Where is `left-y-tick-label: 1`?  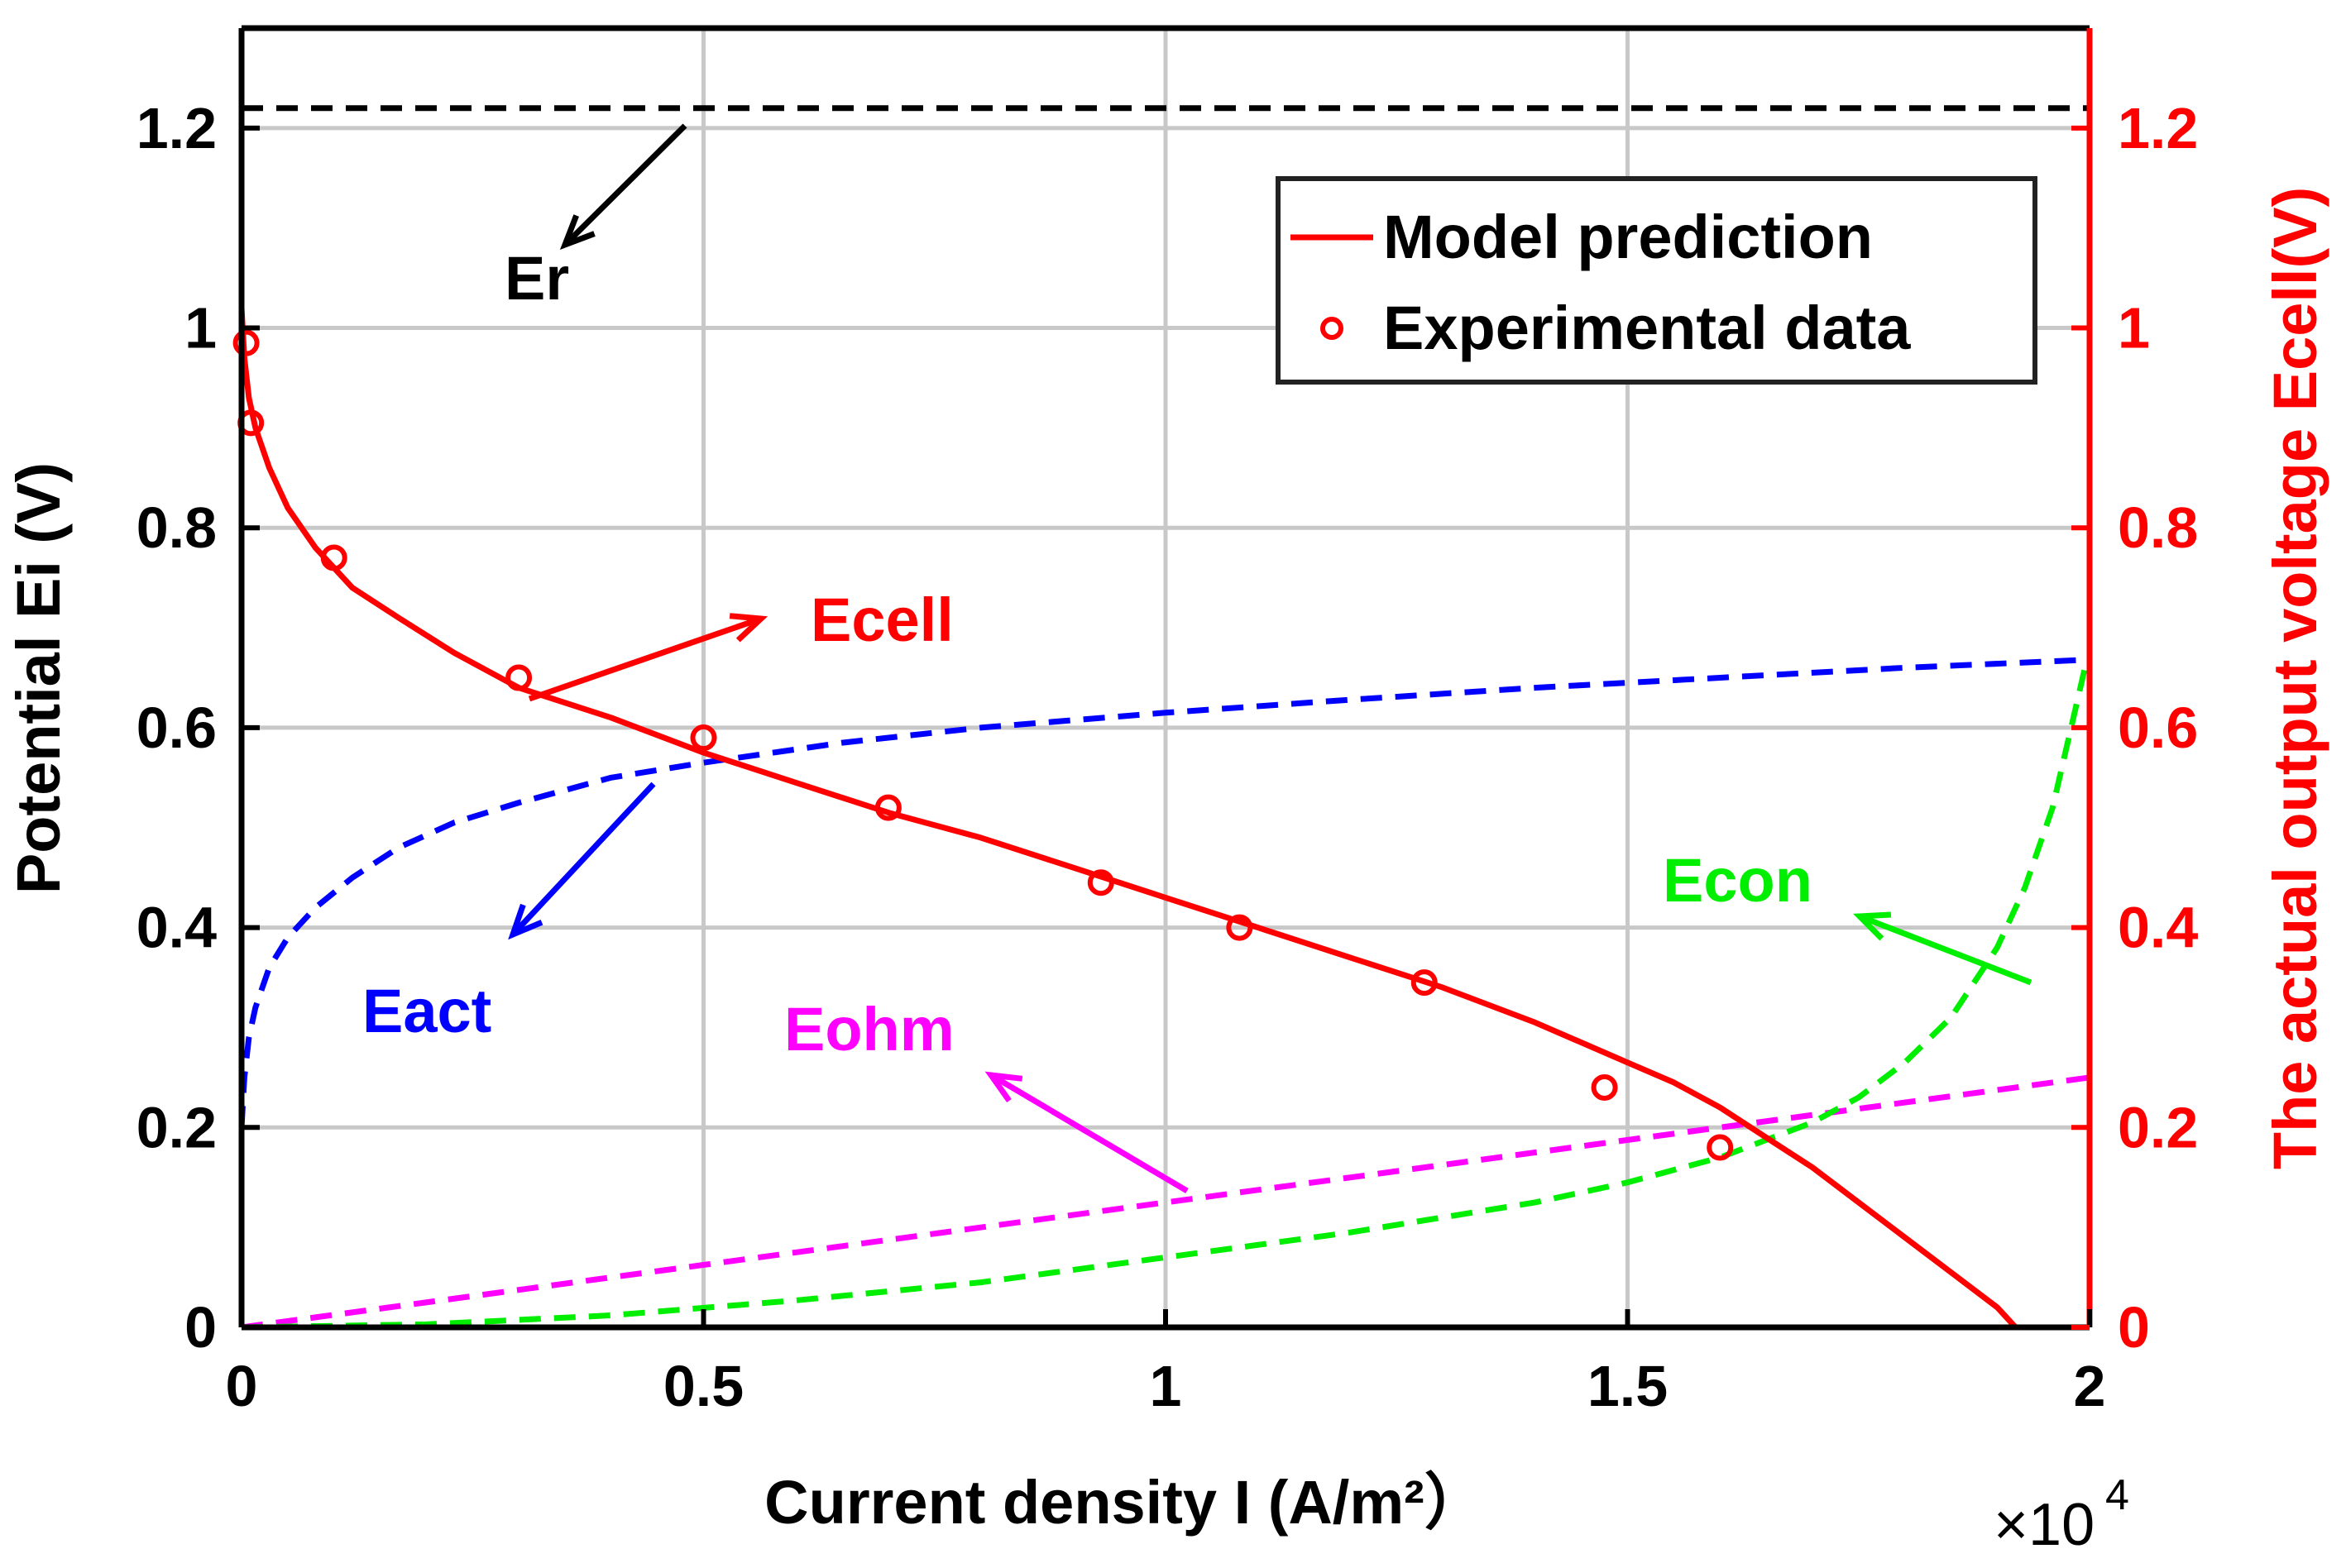 left-y-tick-label: 1 is located at coordinates (201, 328).